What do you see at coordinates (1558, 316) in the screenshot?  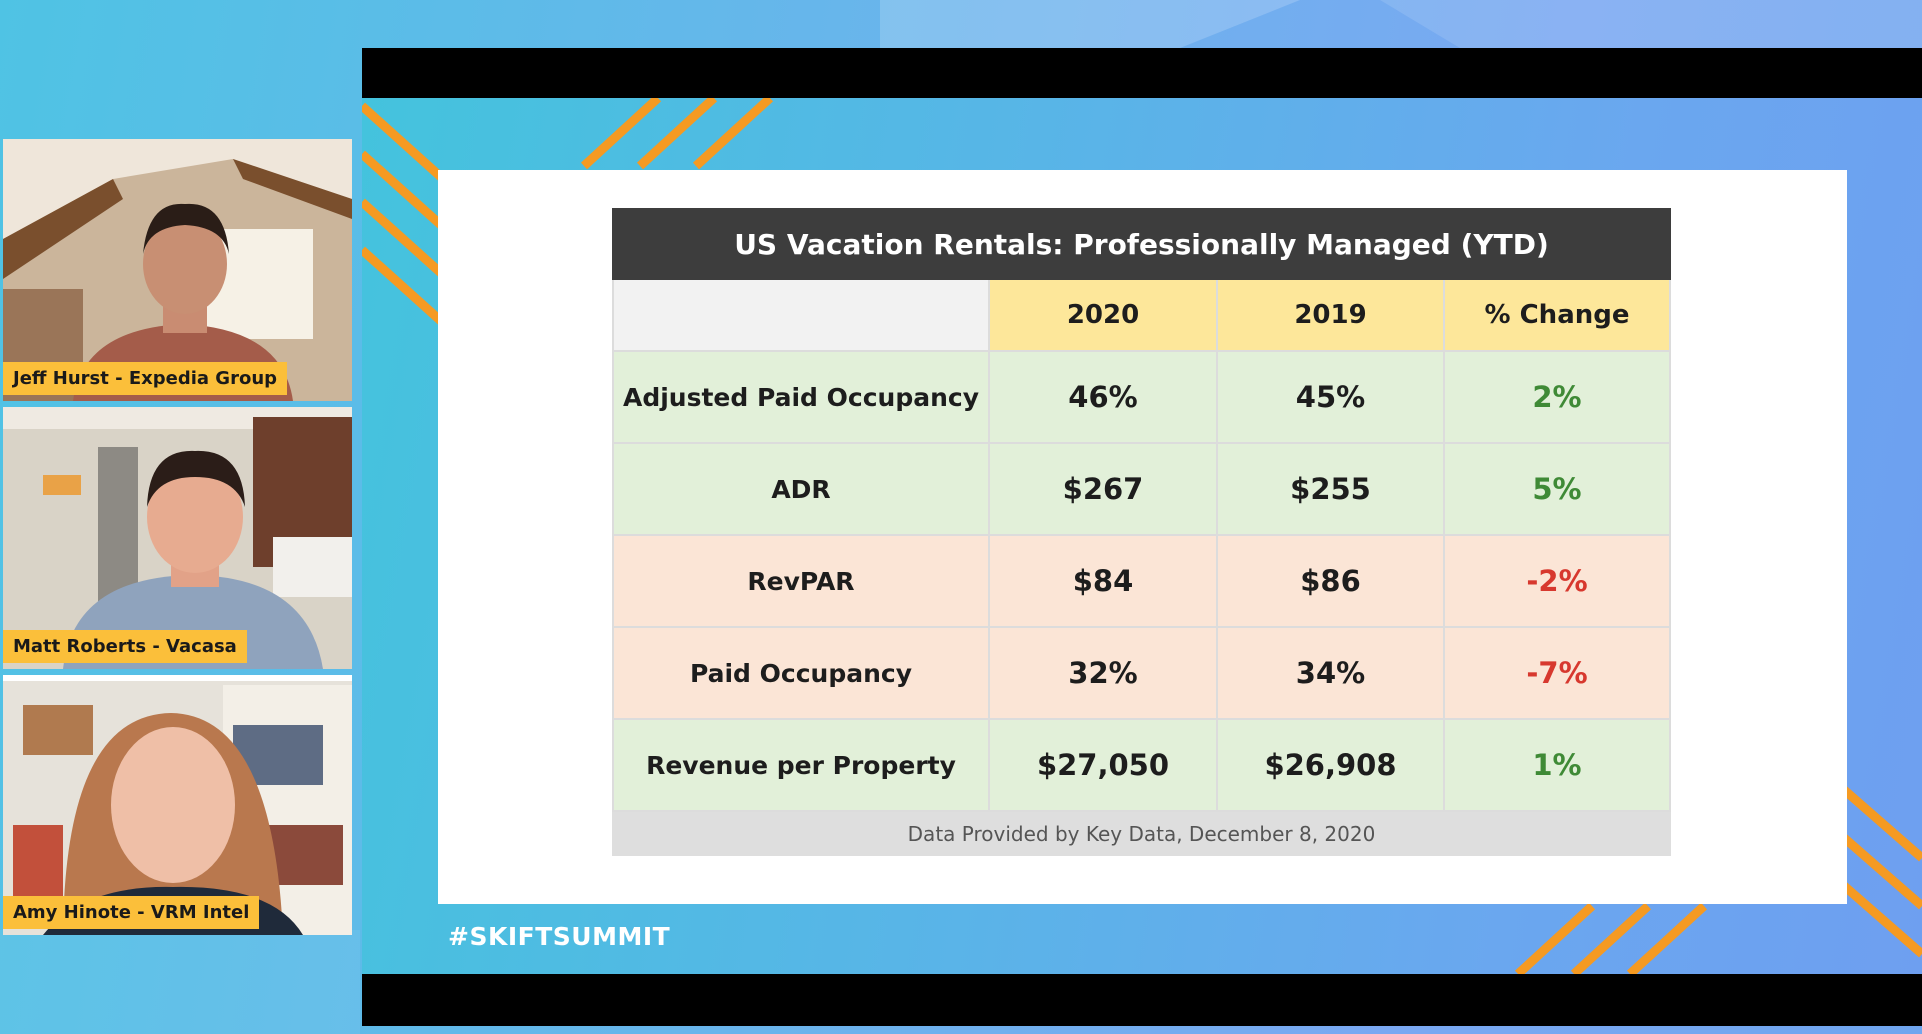 I see `header-cell-change: % Change` at bounding box center [1558, 316].